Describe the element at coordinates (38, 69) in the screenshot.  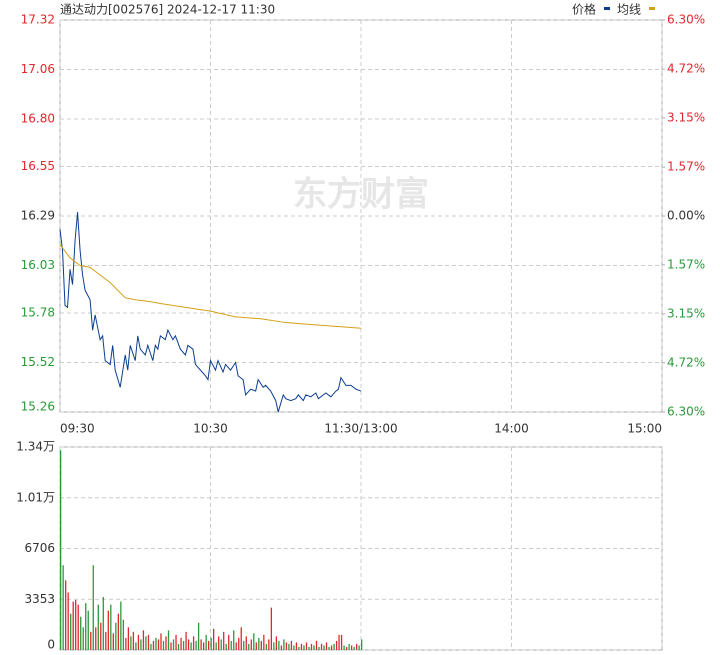
I see `y-tick-label: 17.06` at that location.